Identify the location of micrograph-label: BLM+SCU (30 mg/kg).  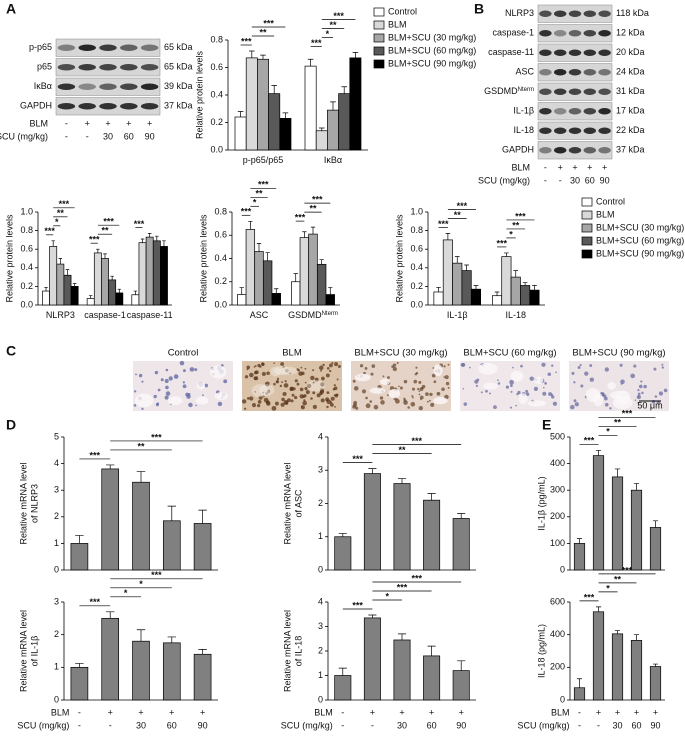
(400, 353).